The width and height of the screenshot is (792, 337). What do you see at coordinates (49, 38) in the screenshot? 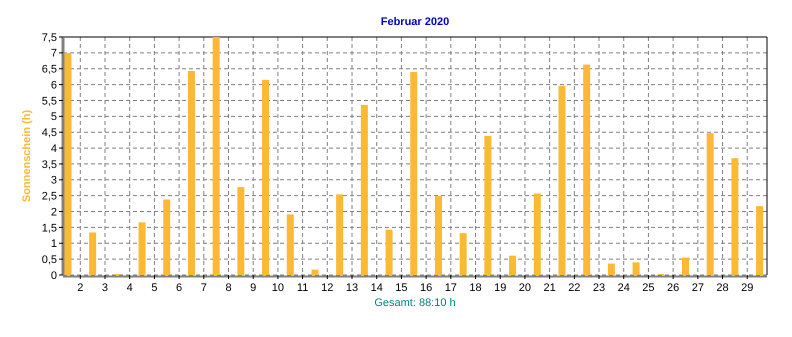
I see `y-tick-label: 7,5` at bounding box center [49, 38].